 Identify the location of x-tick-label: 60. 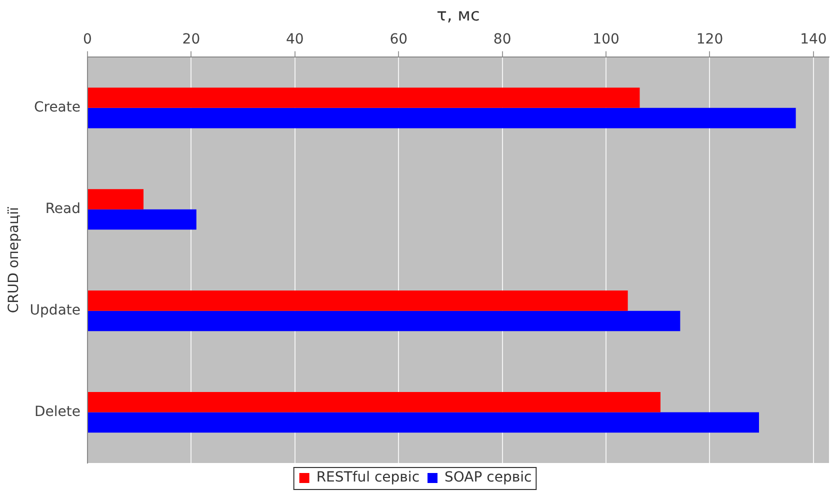
(399, 39).